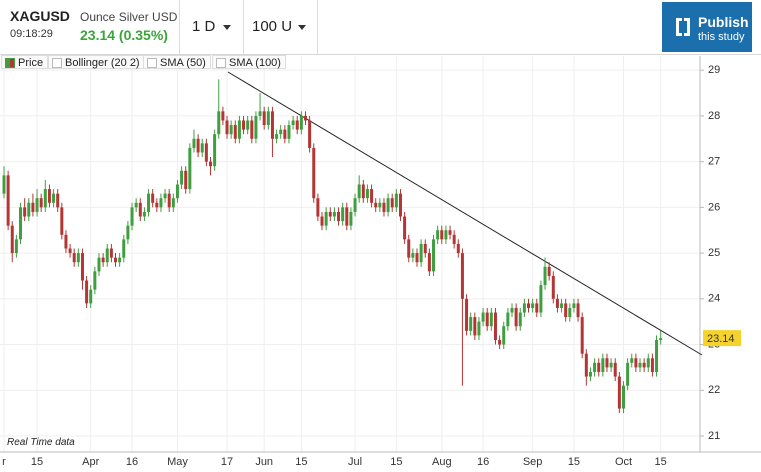 The image size is (761, 472). Describe the element at coordinates (302, 27) in the screenshot. I see `dropdown-arrow` at that location.